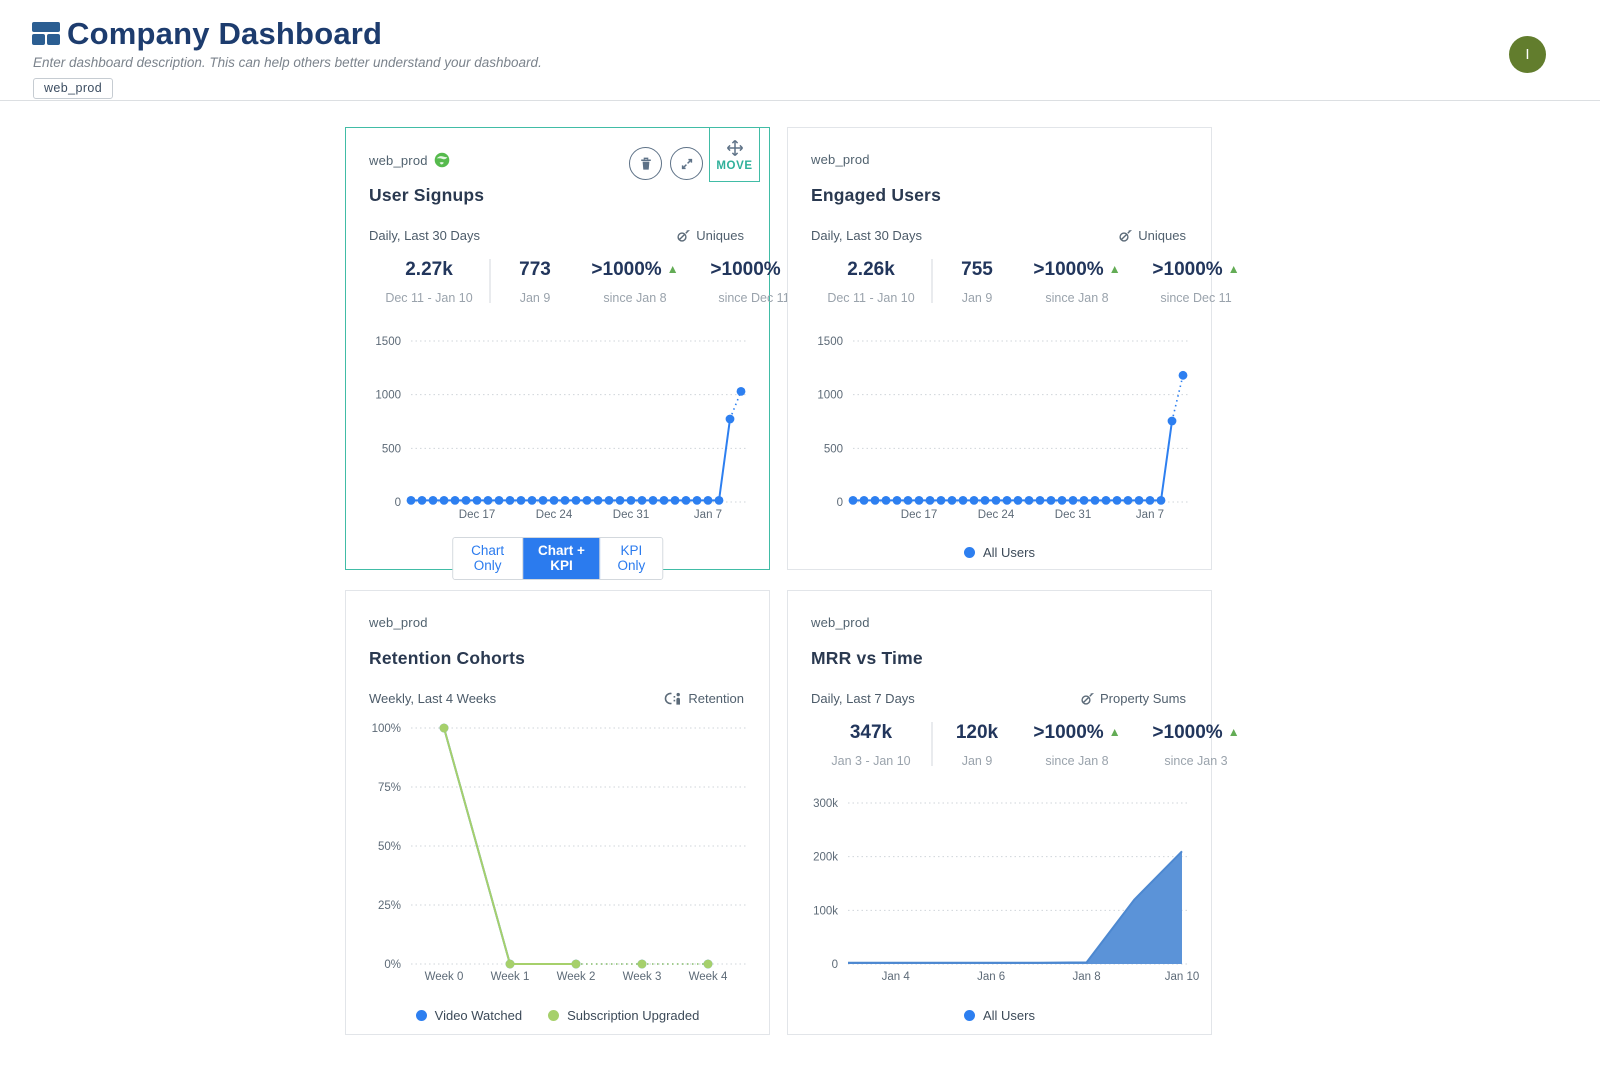 The width and height of the screenshot is (1600, 1067). Describe the element at coordinates (561, 428) in the screenshot. I see `user-signups-chart: 0 500 1000 1500 Dec 17 Dec 24 Dec 31 Jan 7` at that location.